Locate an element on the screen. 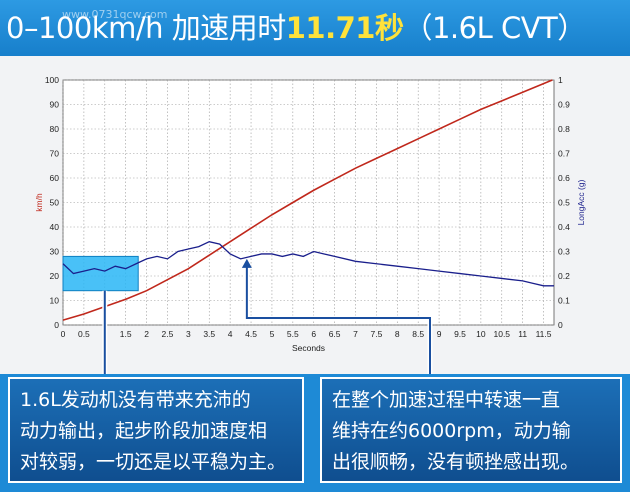 The height and width of the screenshot is (492, 630). y2-tick-label-0: 0 is located at coordinates (560, 325).